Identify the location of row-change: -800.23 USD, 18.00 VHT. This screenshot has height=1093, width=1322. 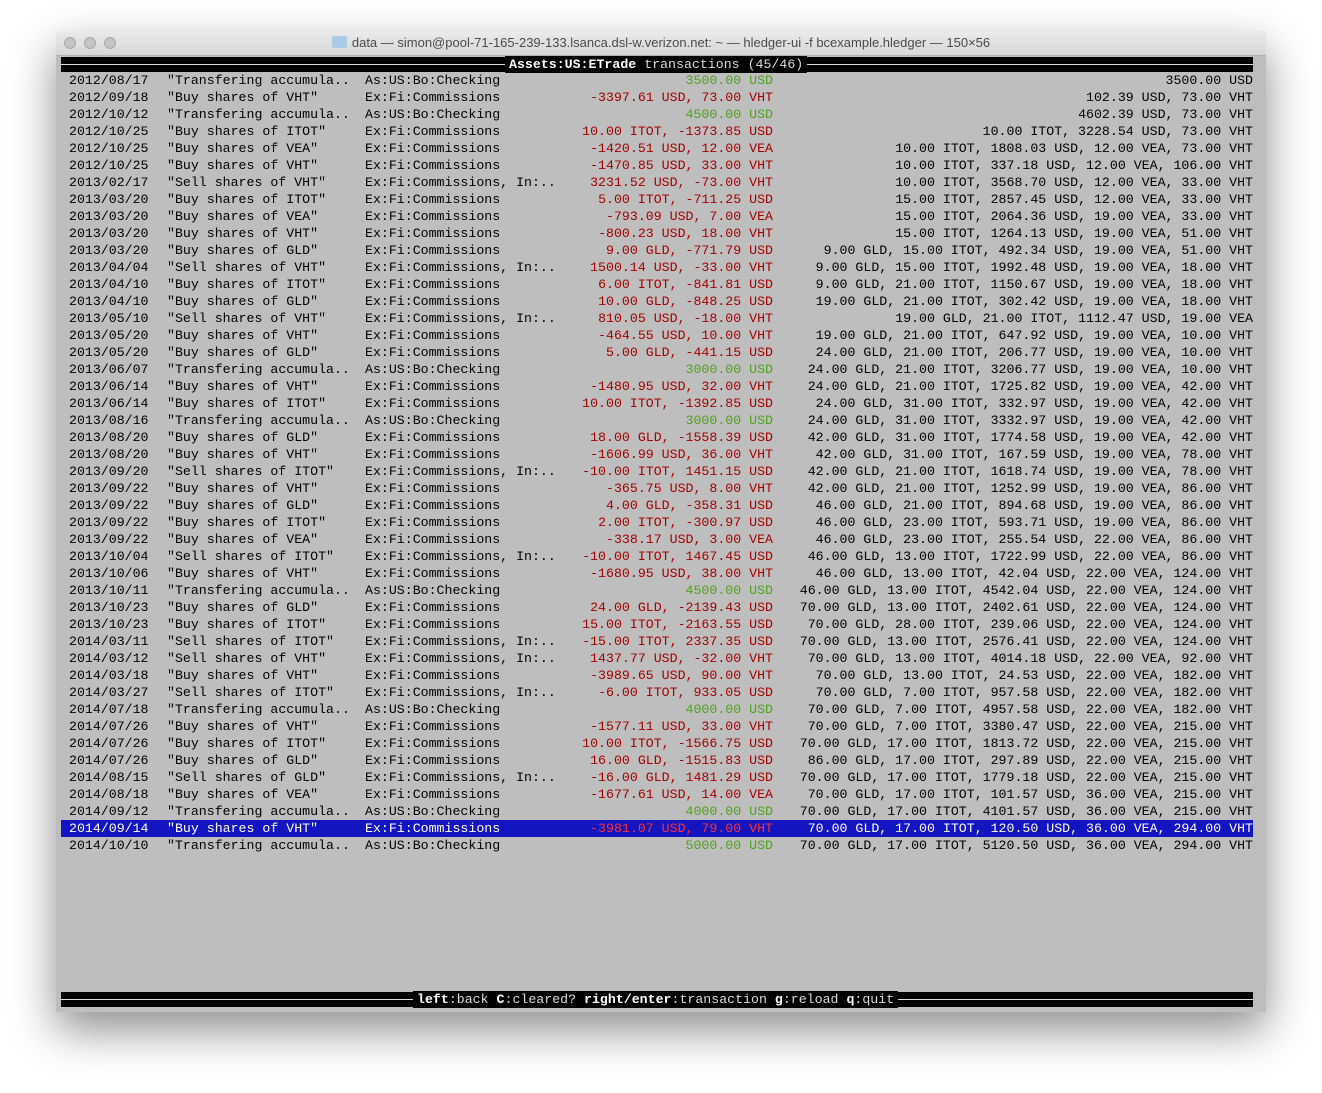
(685, 233).